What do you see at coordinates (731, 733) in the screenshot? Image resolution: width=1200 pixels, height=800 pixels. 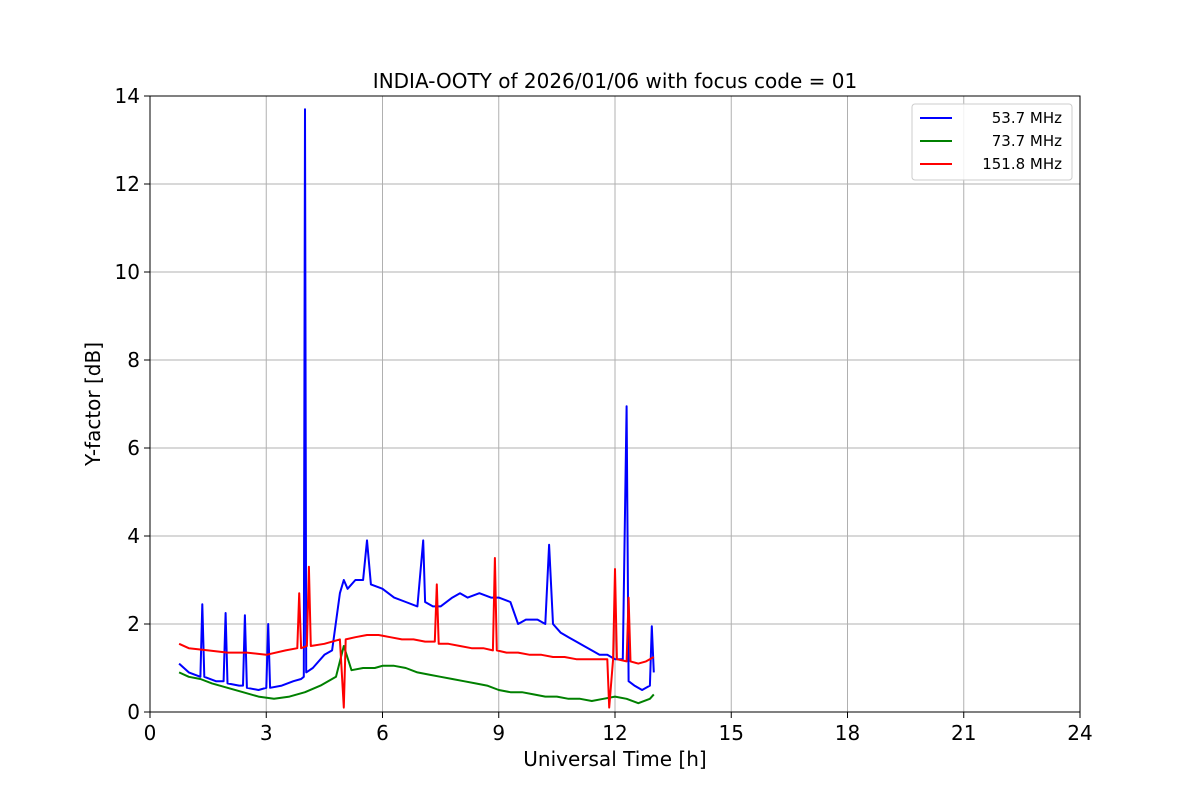 I see `x-tick-label: 15` at bounding box center [731, 733].